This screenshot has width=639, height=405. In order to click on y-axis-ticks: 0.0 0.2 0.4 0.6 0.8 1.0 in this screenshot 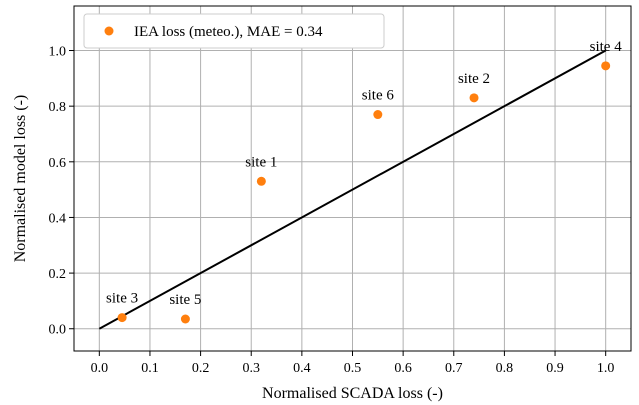, I will do `click(61, 191)`.